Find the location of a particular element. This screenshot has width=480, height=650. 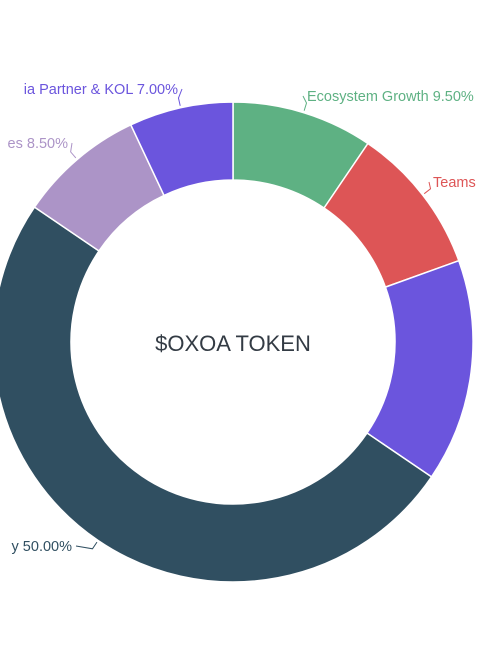

slice-label-2: y 50.00% is located at coordinates (42, 547).